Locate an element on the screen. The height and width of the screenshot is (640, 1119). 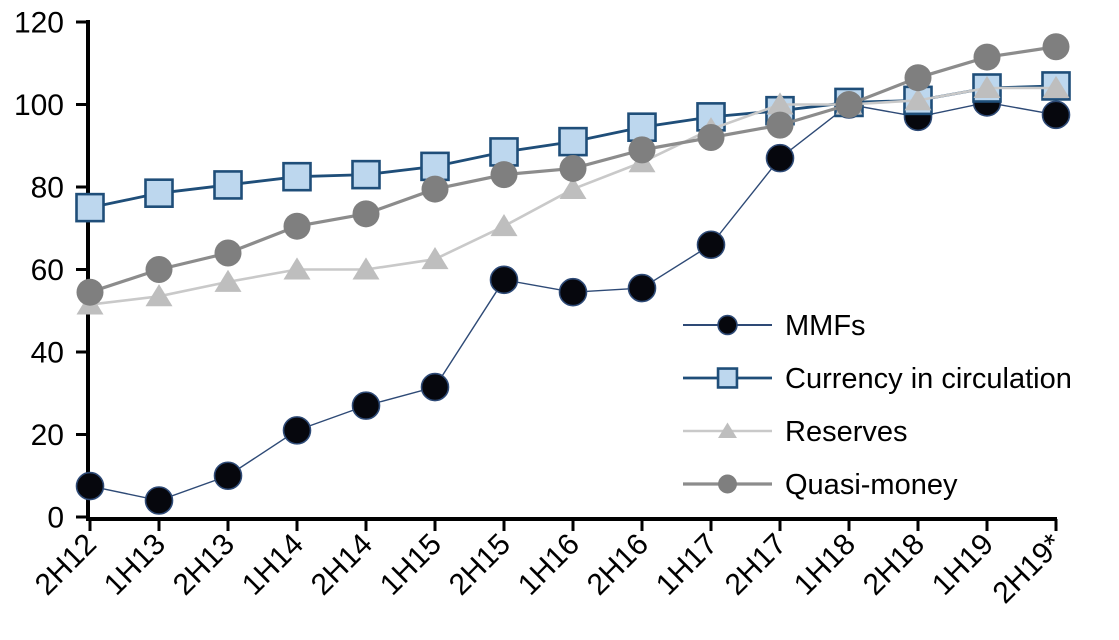
data-point-mmfs-1h16 is located at coordinates (573, 292).